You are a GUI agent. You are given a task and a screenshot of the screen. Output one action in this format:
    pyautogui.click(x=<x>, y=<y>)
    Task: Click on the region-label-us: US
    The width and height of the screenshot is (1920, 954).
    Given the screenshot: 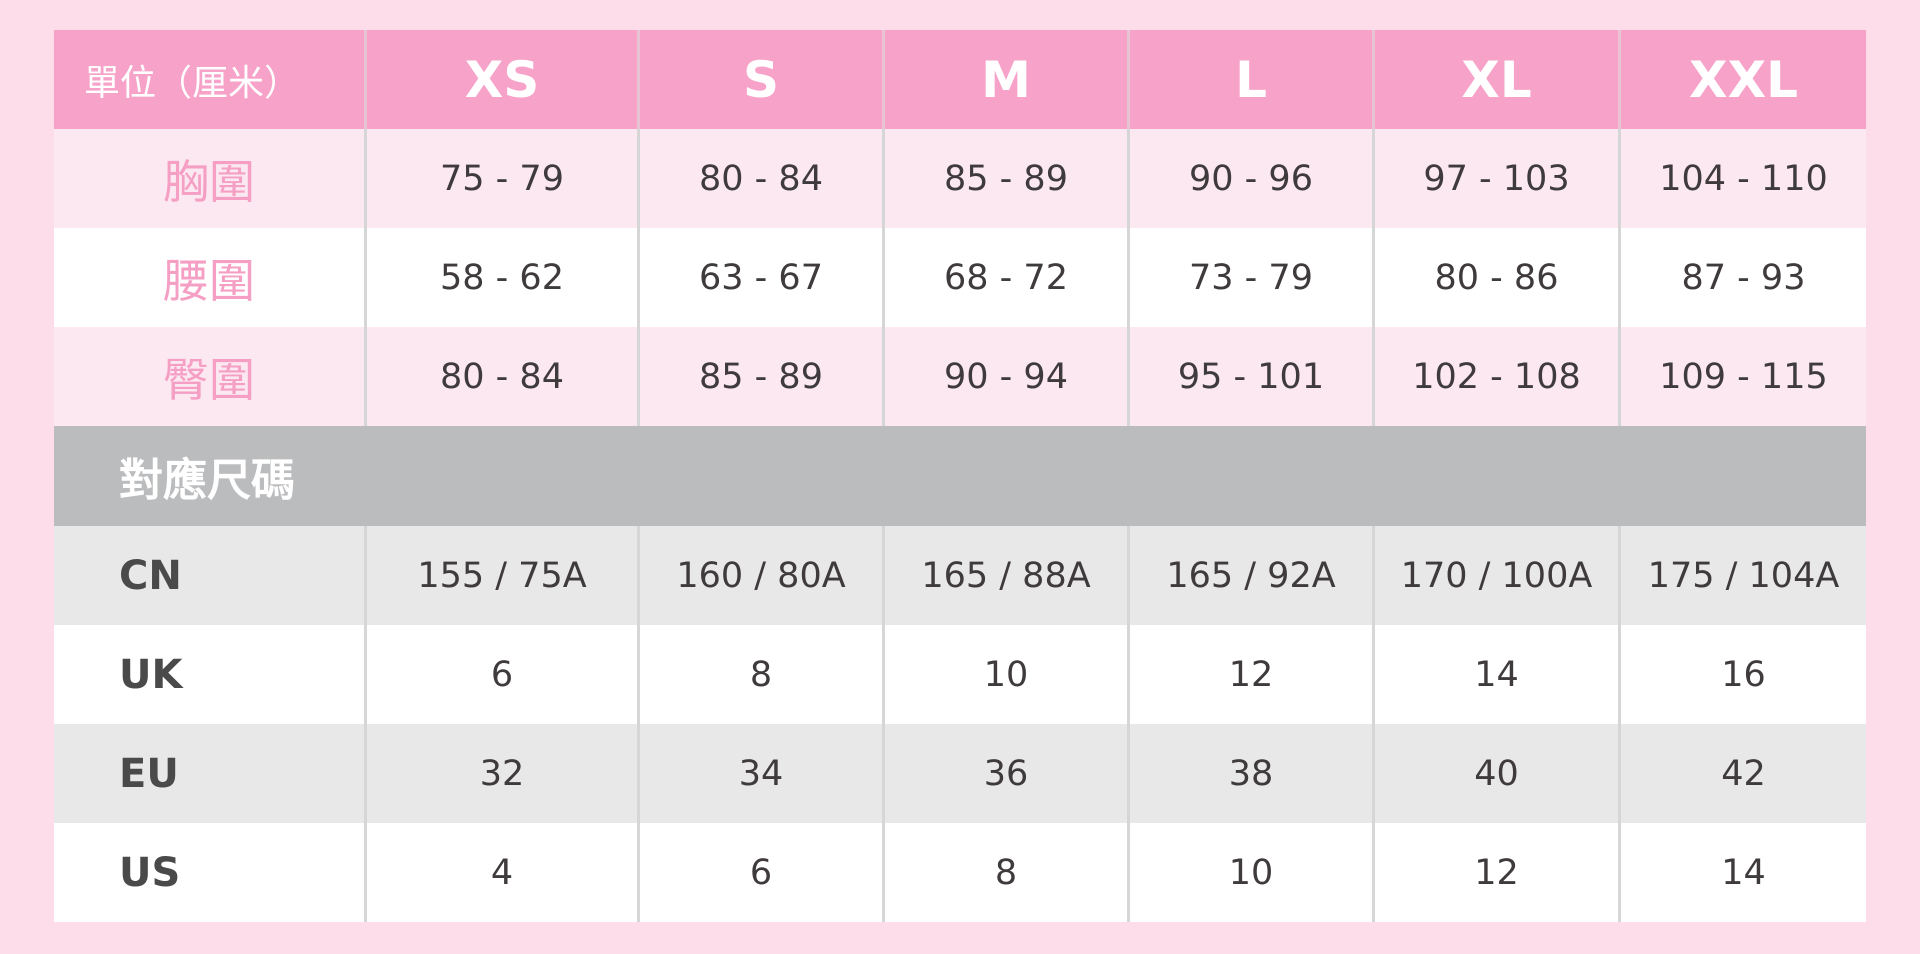 What is the action you would take?
    pyautogui.click(x=209, y=872)
    